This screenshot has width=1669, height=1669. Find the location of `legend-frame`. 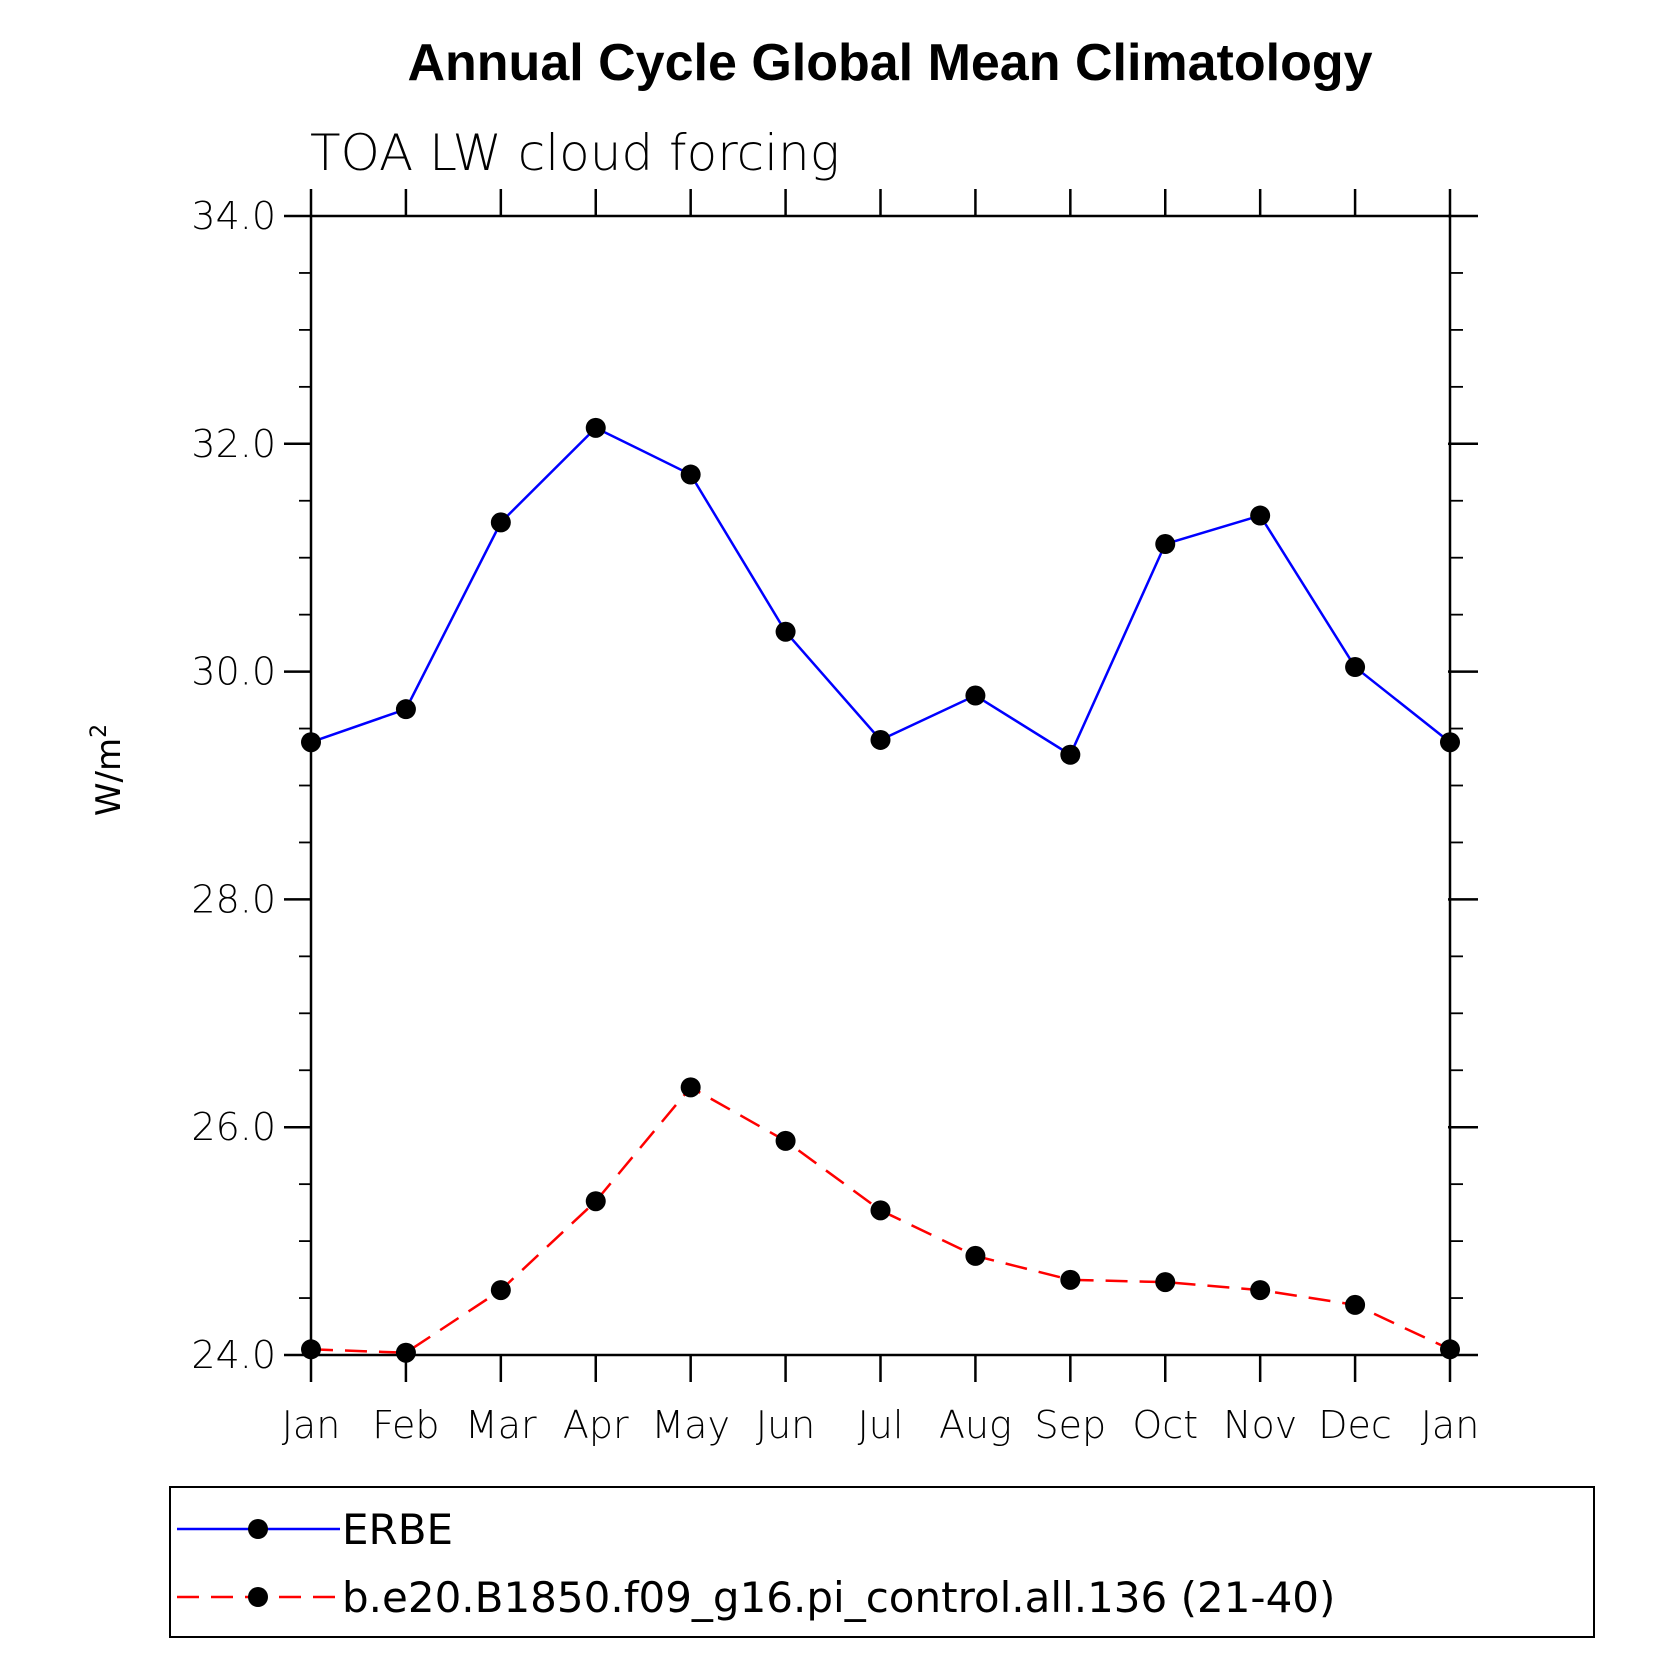

legend-frame is located at coordinates (882, 1562).